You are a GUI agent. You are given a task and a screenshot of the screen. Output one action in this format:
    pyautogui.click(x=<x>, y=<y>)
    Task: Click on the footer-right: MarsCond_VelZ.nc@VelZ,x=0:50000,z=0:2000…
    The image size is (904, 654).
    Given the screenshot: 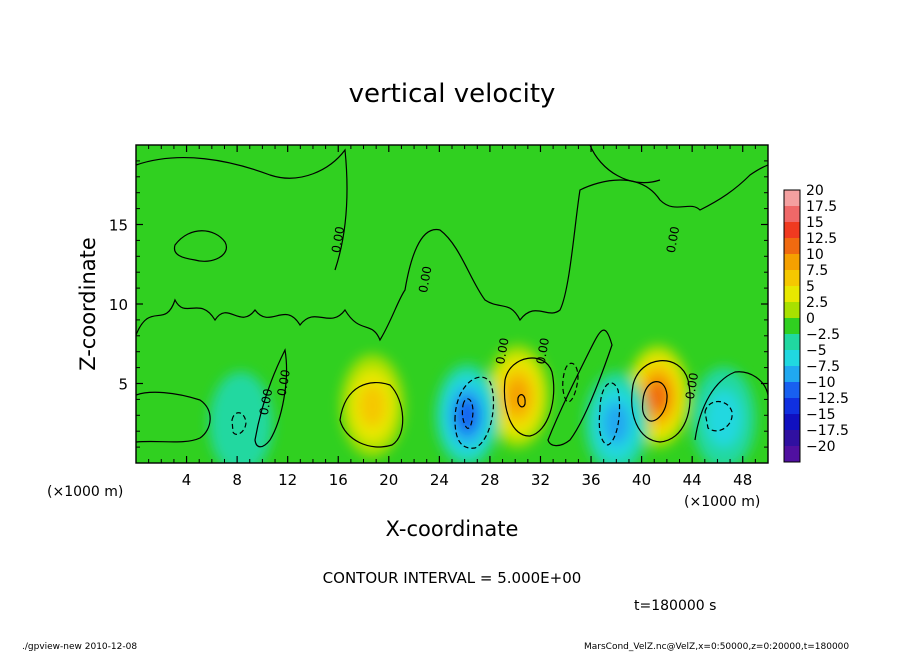 What is the action you would take?
    pyautogui.click(x=717, y=647)
    